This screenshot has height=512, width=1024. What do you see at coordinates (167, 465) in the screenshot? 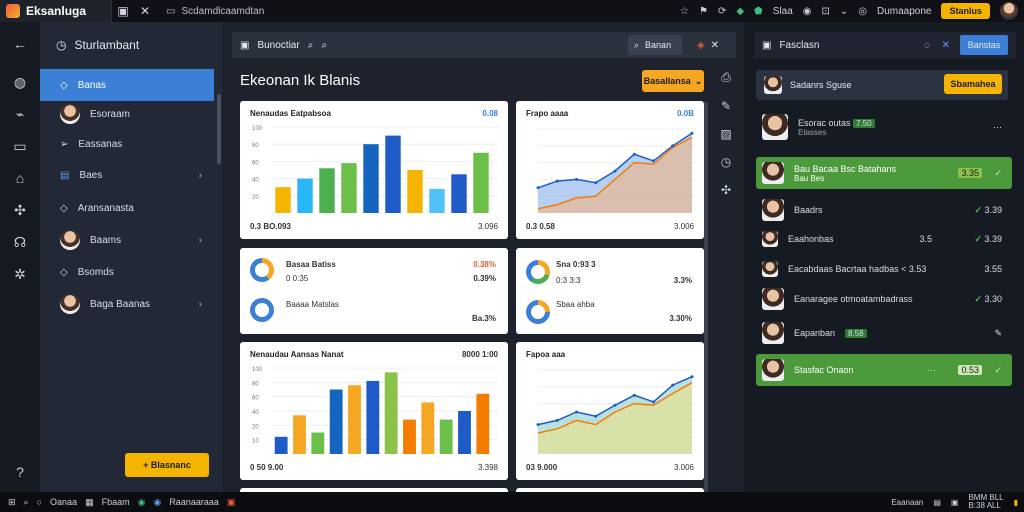
I see `sidebar-action-button: + Blasnanc` at bounding box center [167, 465].